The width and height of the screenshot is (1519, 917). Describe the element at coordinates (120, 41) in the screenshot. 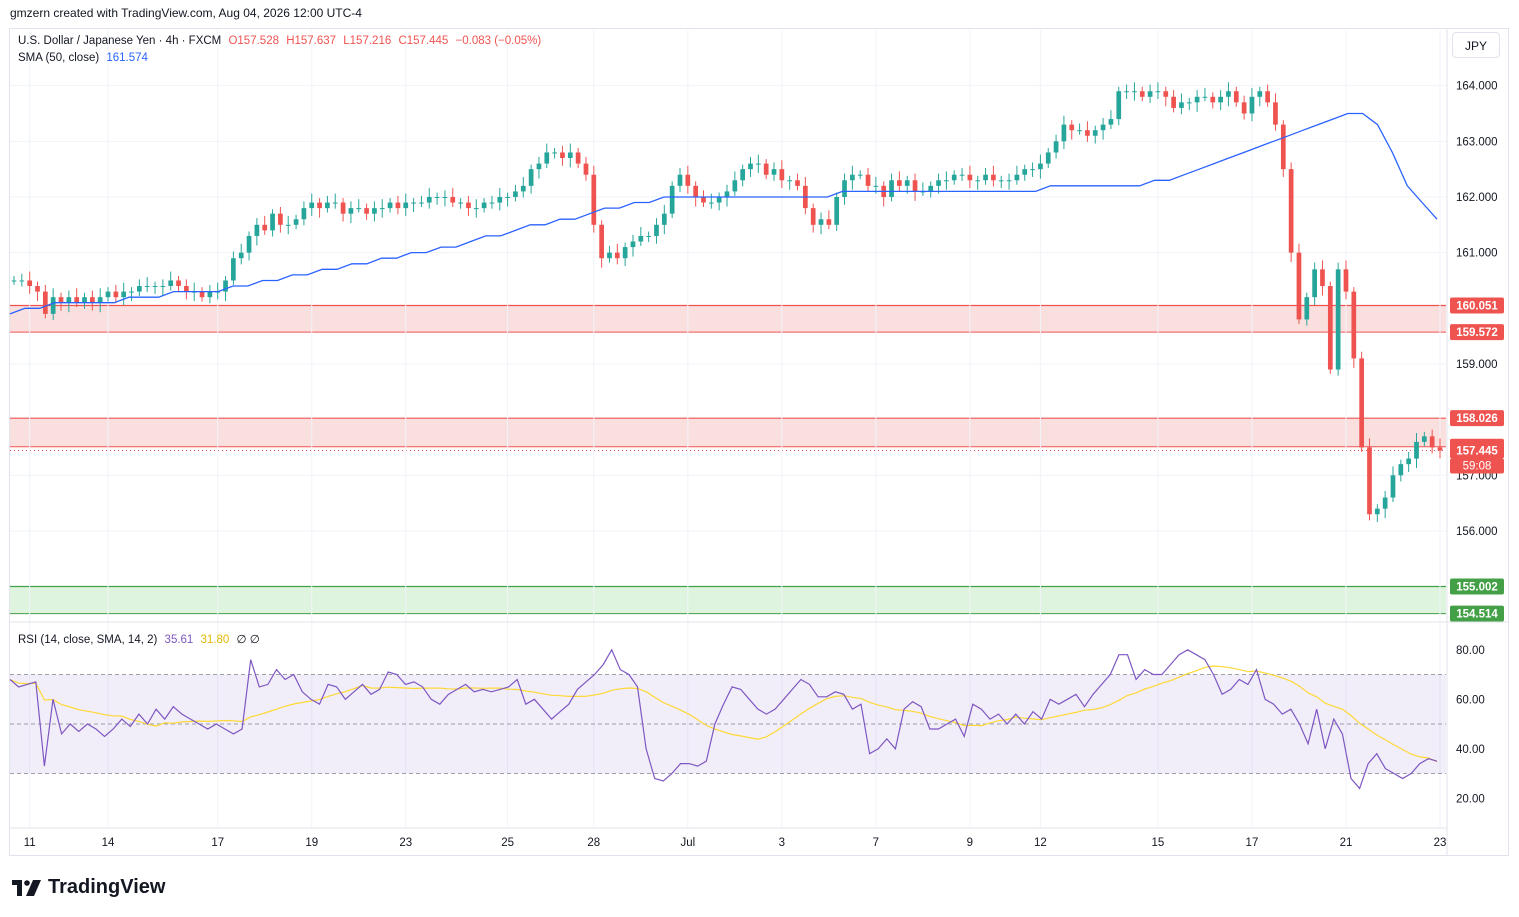

I see `legend-symbol: U.S. Dollar / Japanese Yen · 4h · FXCM` at that location.